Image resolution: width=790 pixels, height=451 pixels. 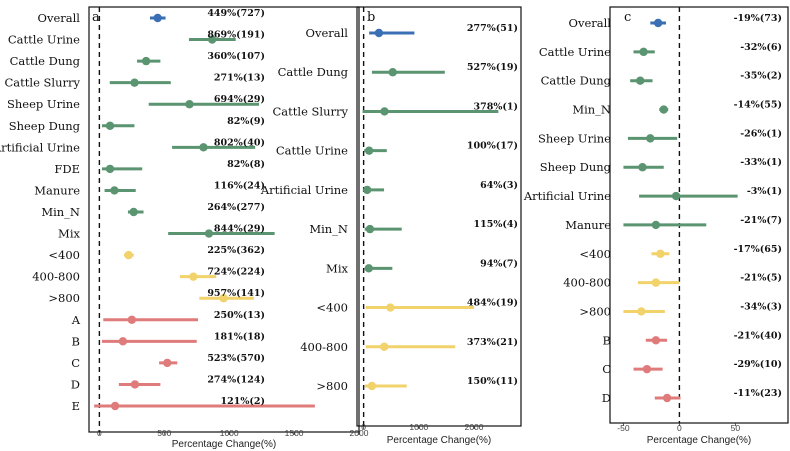 I want to click on x-tick-label: 2000, so click(x=359, y=433).